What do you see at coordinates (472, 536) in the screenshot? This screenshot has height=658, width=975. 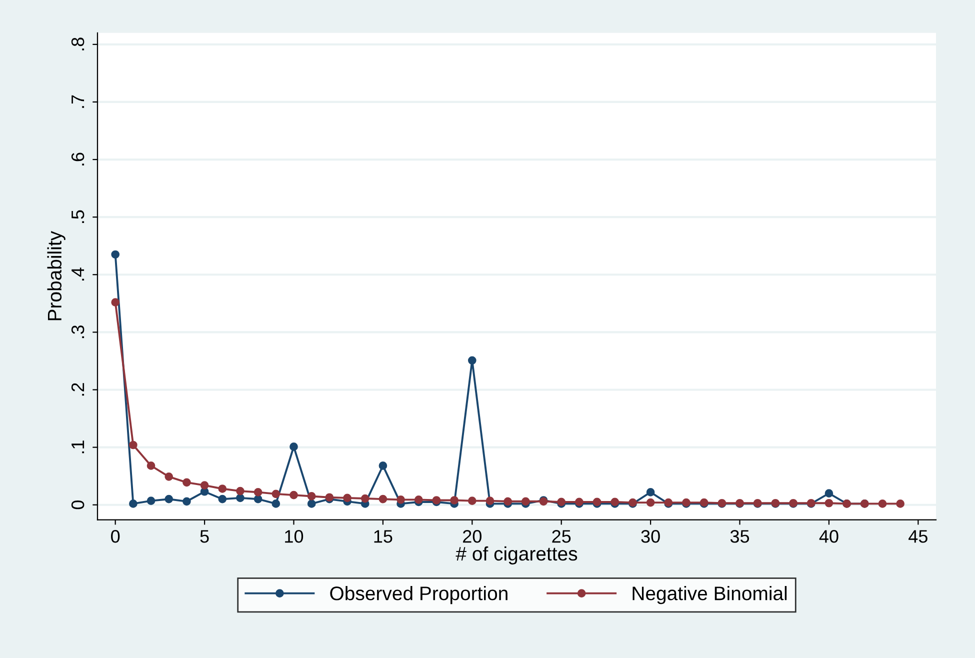 I see `x-tick-label: 20` at bounding box center [472, 536].